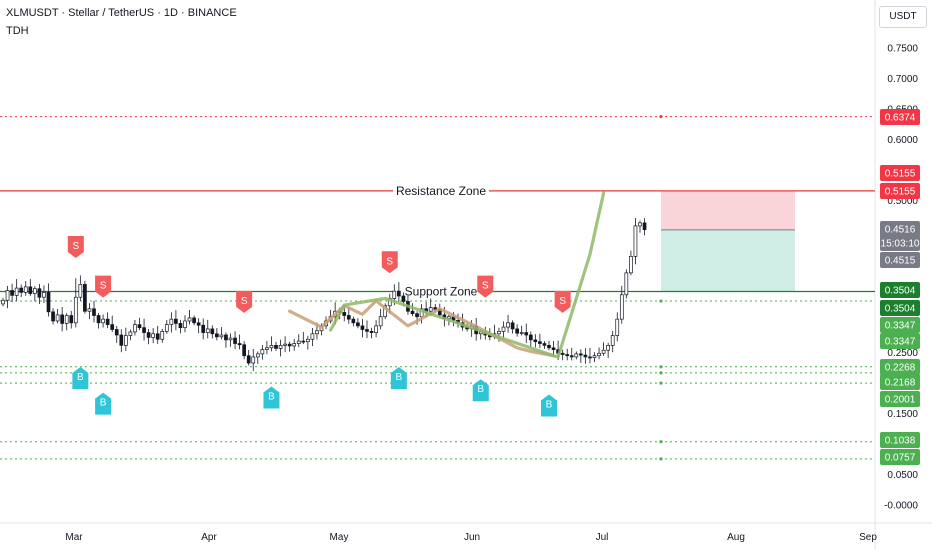 This screenshot has height=550, width=932. What do you see at coordinates (902, 49) in the screenshot?
I see `y-tick-label: 0.7500` at bounding box center [902, 49].